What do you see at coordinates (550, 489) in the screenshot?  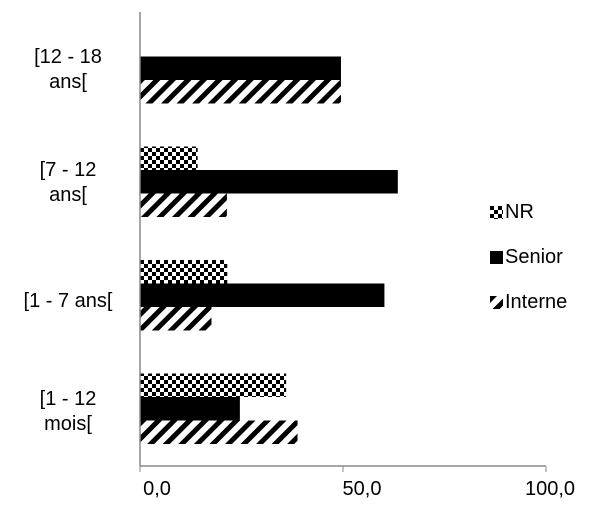 I see `x-tick-label: 100,0` at bounding box center [550, 489].